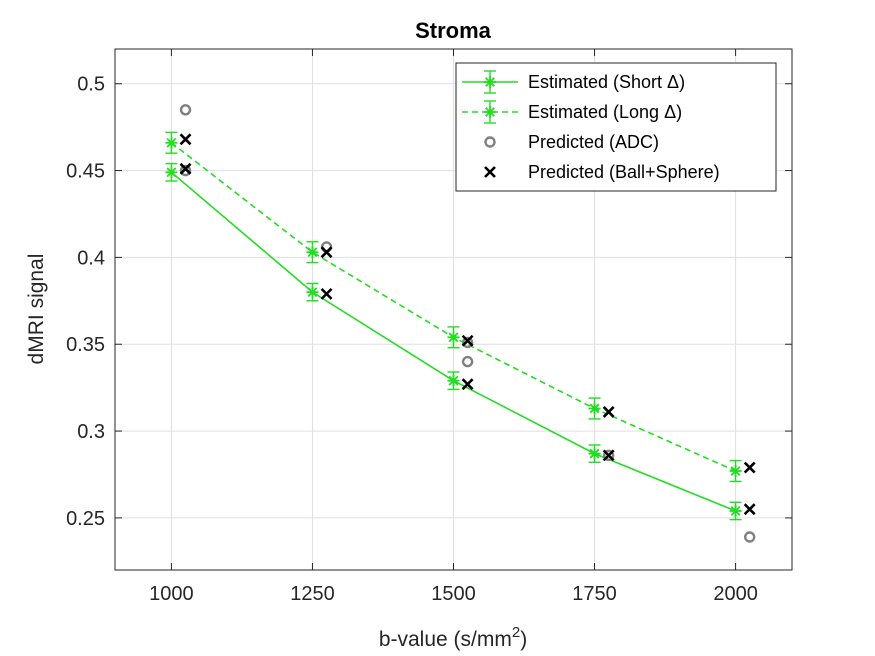 The height and width of the screenshot is (656, 875). Describe the element at coordinates (85, 172) in the screenshot. I see `y-tick-label: 0.45` at that location.